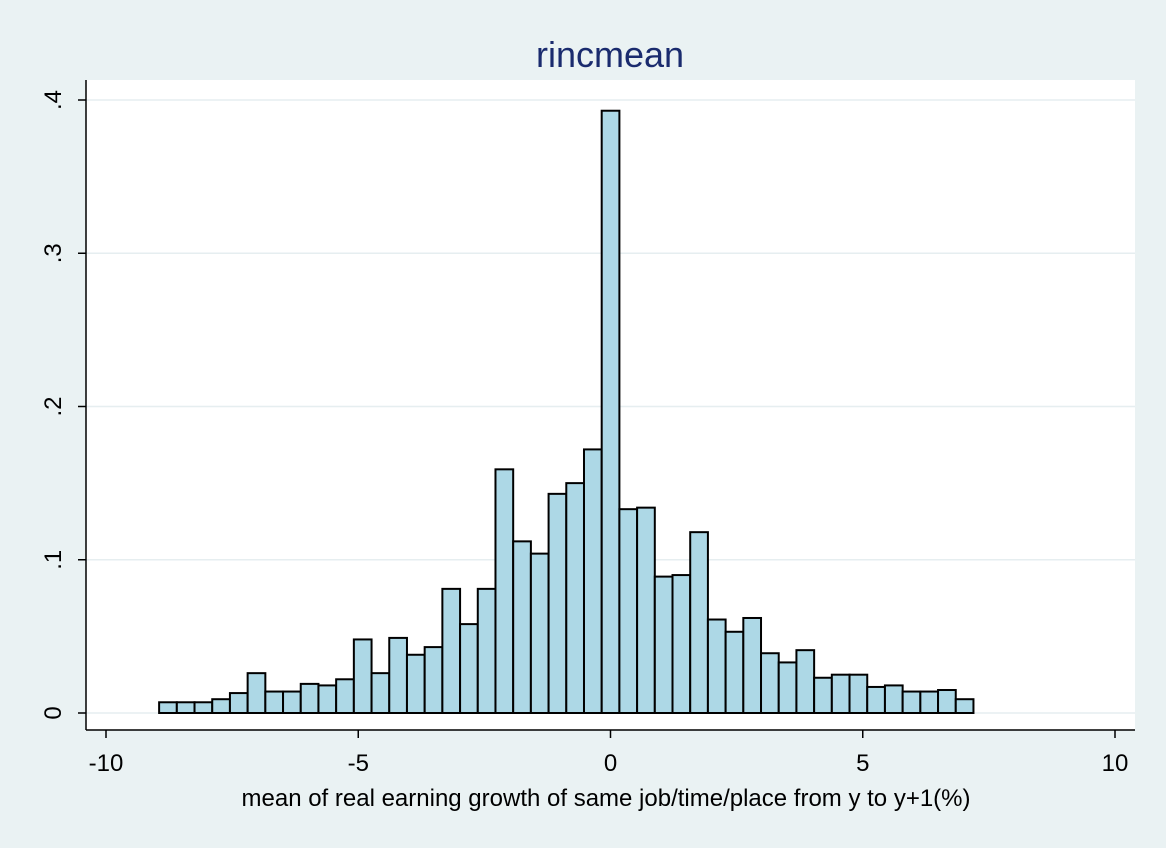  Describe the element at coordinates (358, 763) in the screenshot. I see `x-tick-label: -5` at that location.